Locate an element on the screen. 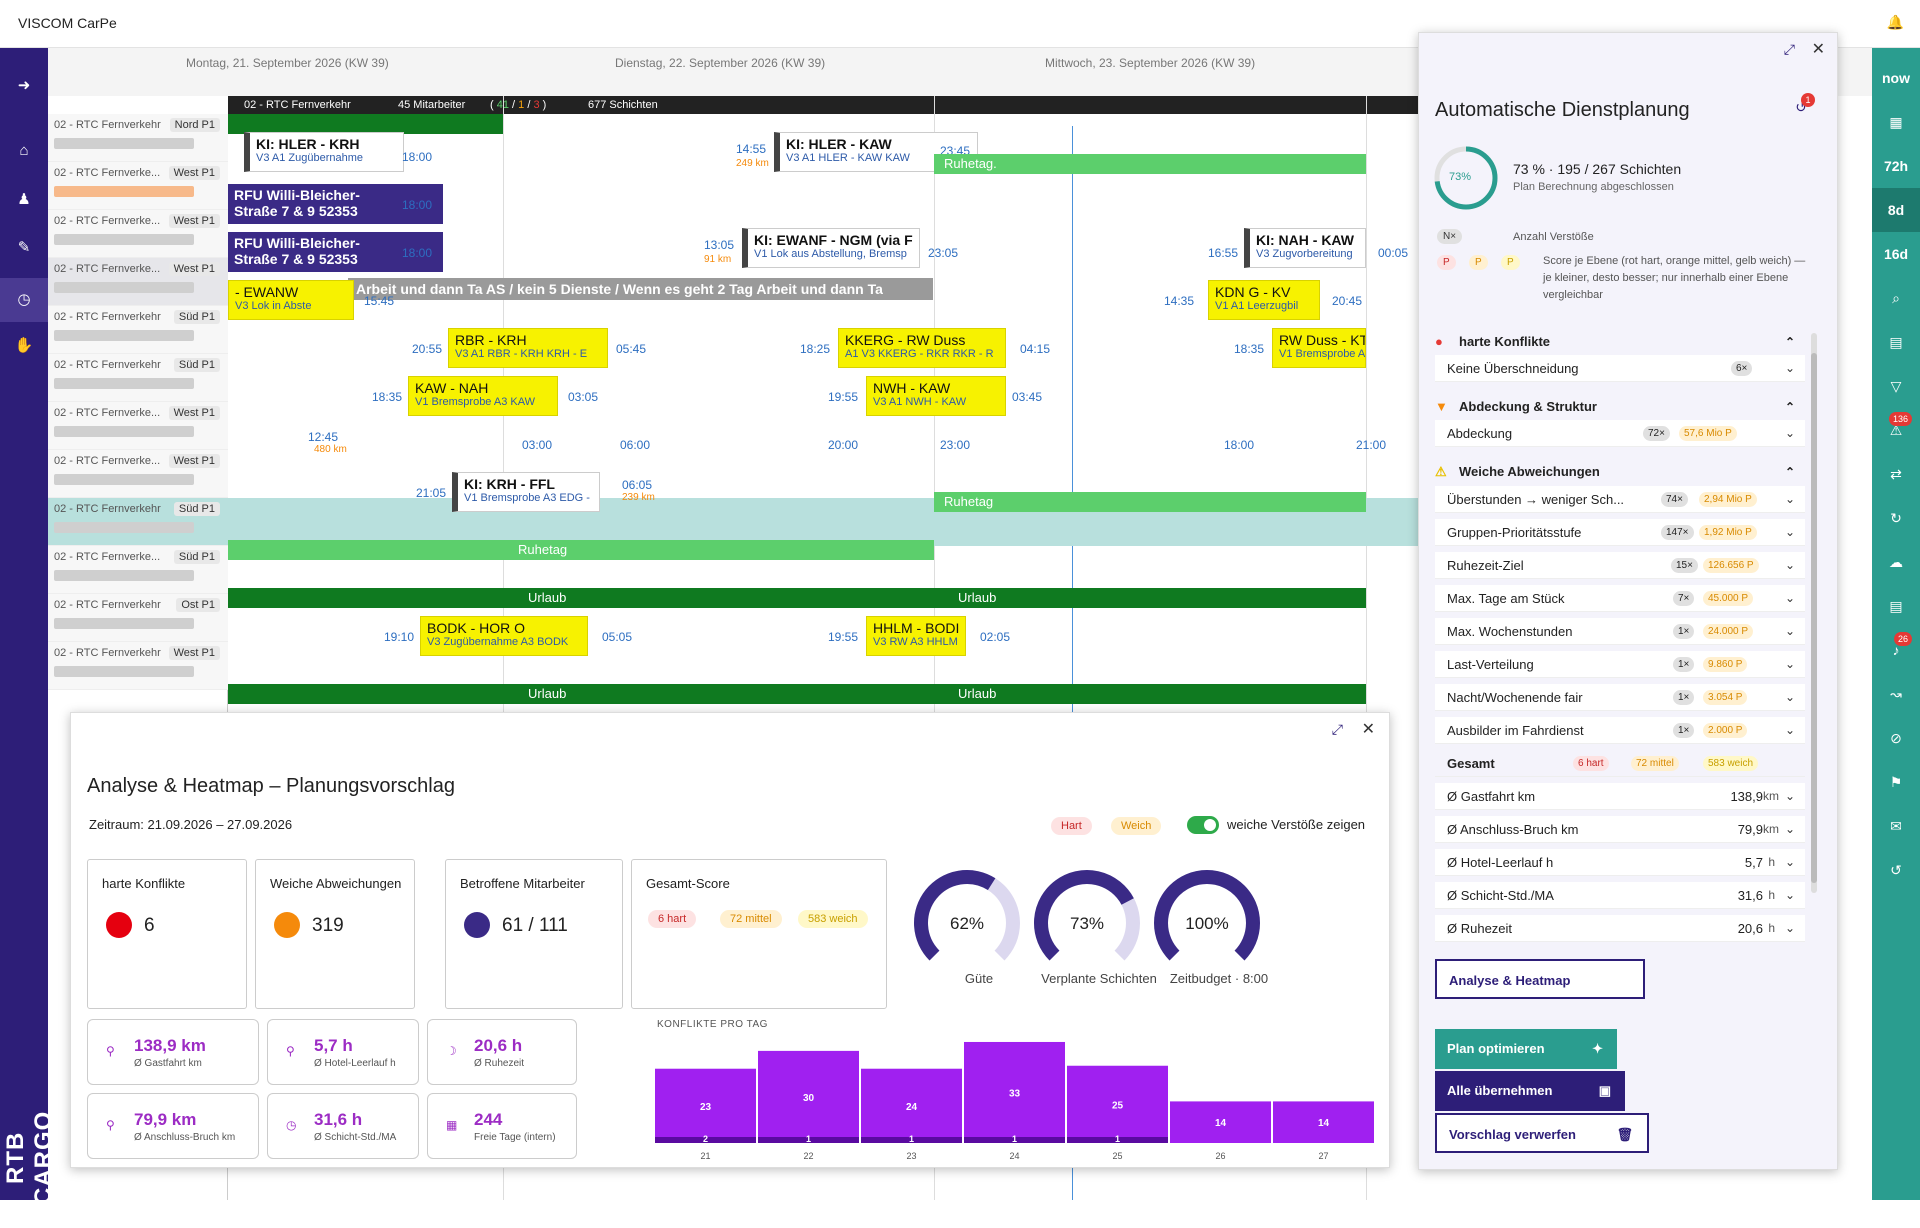  edit-icon: ✎ is located at coordinates (24, 247).